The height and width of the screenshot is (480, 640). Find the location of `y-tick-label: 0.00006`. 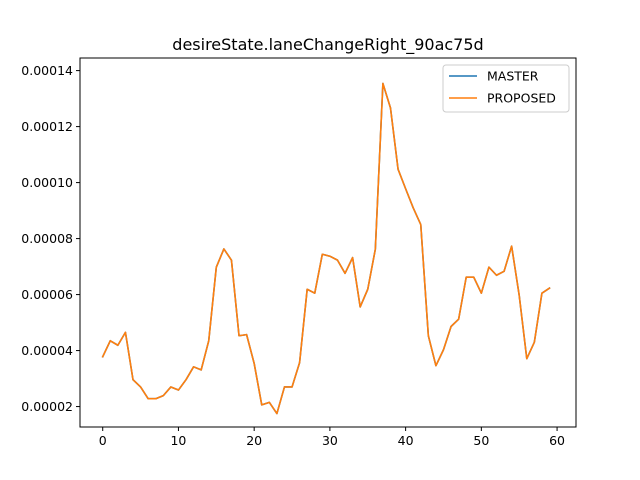

y-tick-label: 0.00006 is located at coordinates (47, 294).